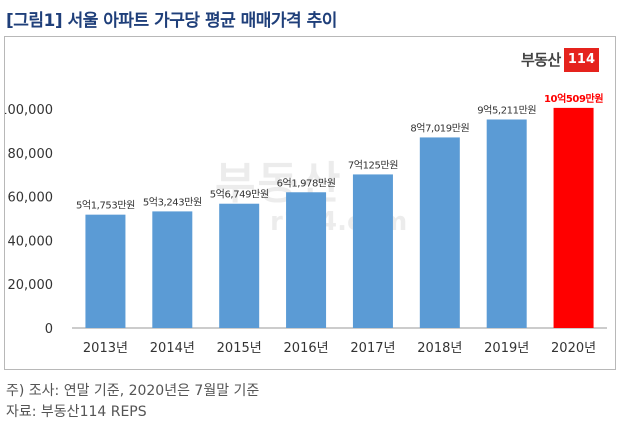 This screenshot has width=624, height=425. I want to click on x-tick-label: 2019년, so click(506, 348).